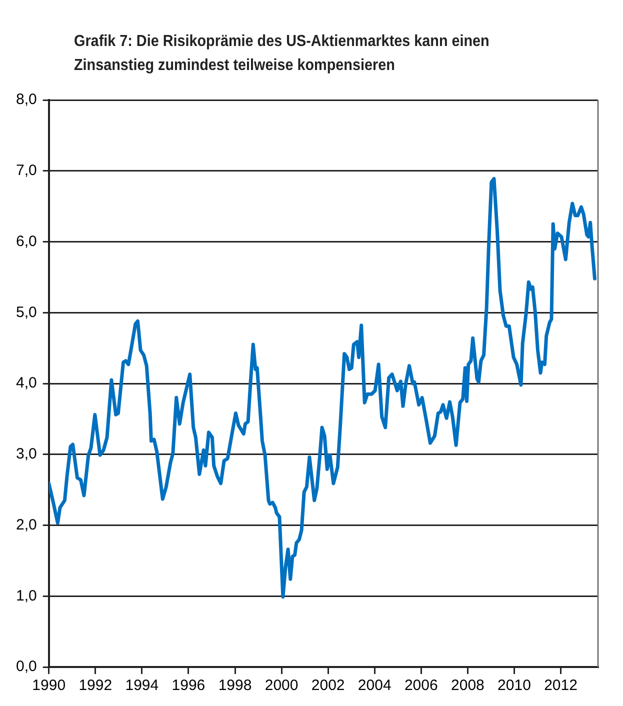 Image resolution: width=623 pixels, height=706 pixels. What do you see at coordinates (26, 667) in the screenshot?
I see `y-tick-label: 0,0` at bounding box center [26, 667].